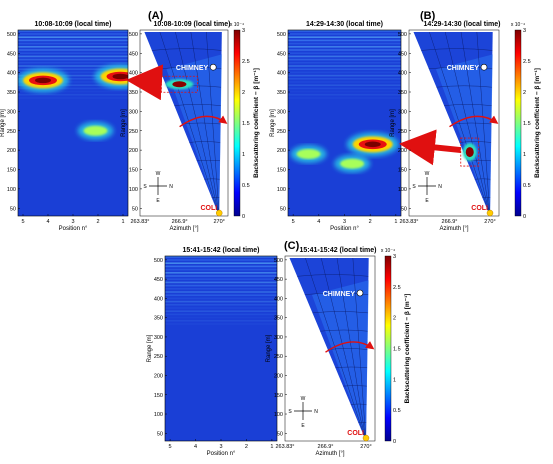 The height and width of the screenshot is (464, 553). What do you see at coordinates (146, 81) in the screenshot?
I see `link-arrow` at bounding box center [146, 81].